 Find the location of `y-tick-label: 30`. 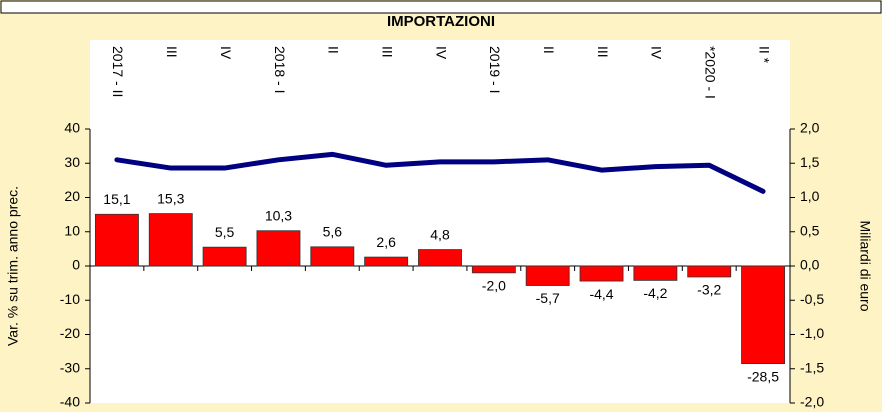

y-tick-label: 30 is located at coordinates (72, 162).